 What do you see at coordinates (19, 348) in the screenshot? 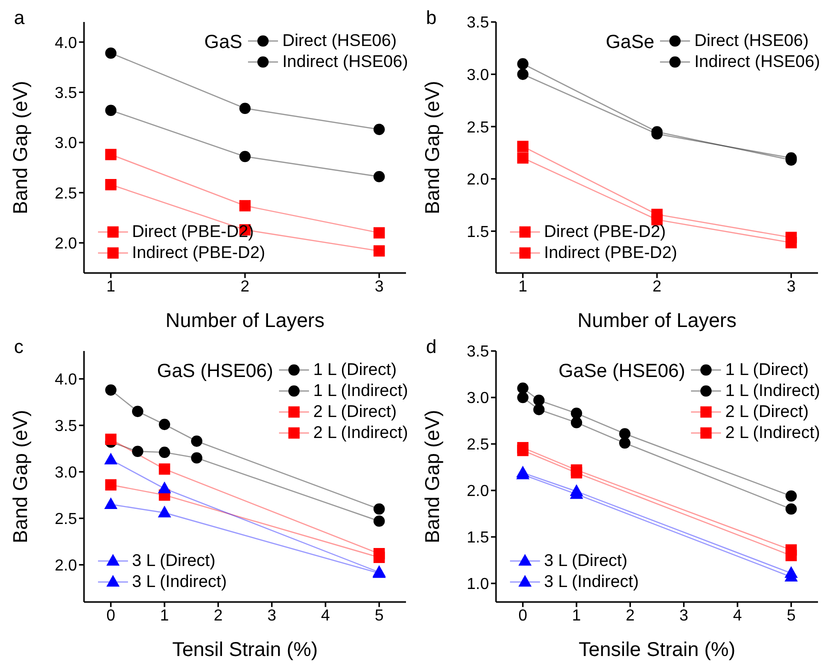
I see `chart-title: c` at bounding box center [19, 348].